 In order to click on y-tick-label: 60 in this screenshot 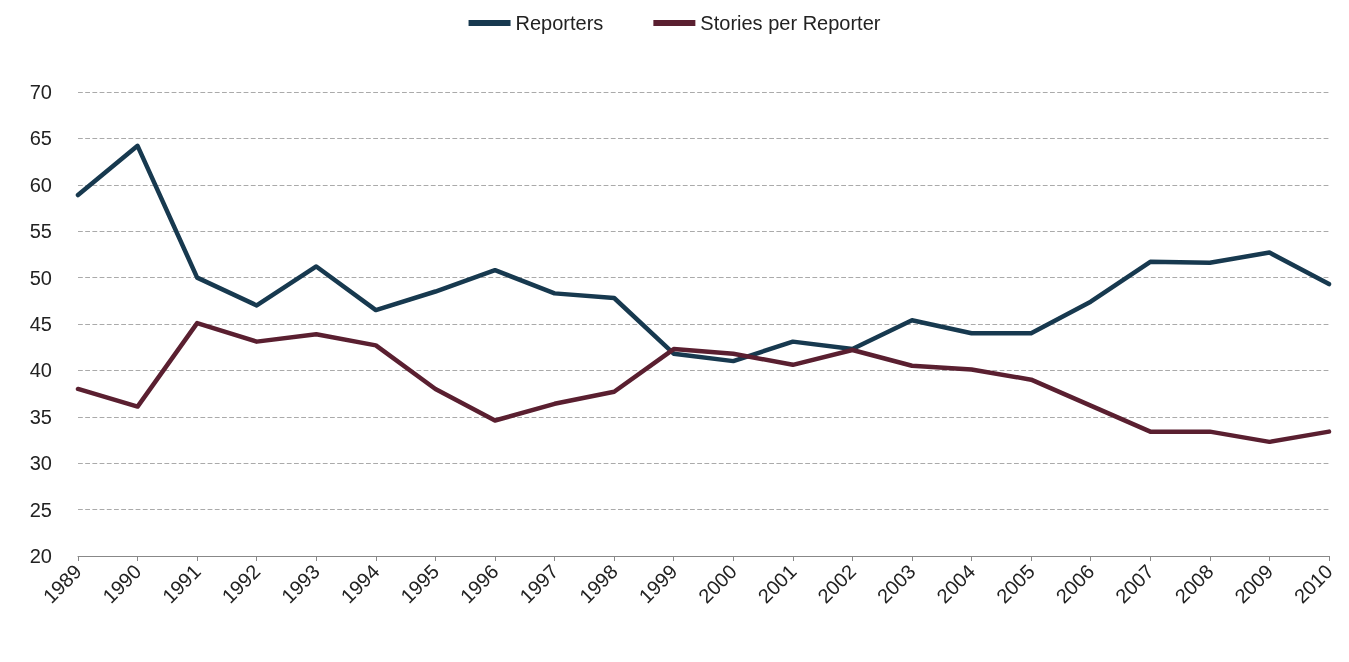, I will do `click(40, 184)`.